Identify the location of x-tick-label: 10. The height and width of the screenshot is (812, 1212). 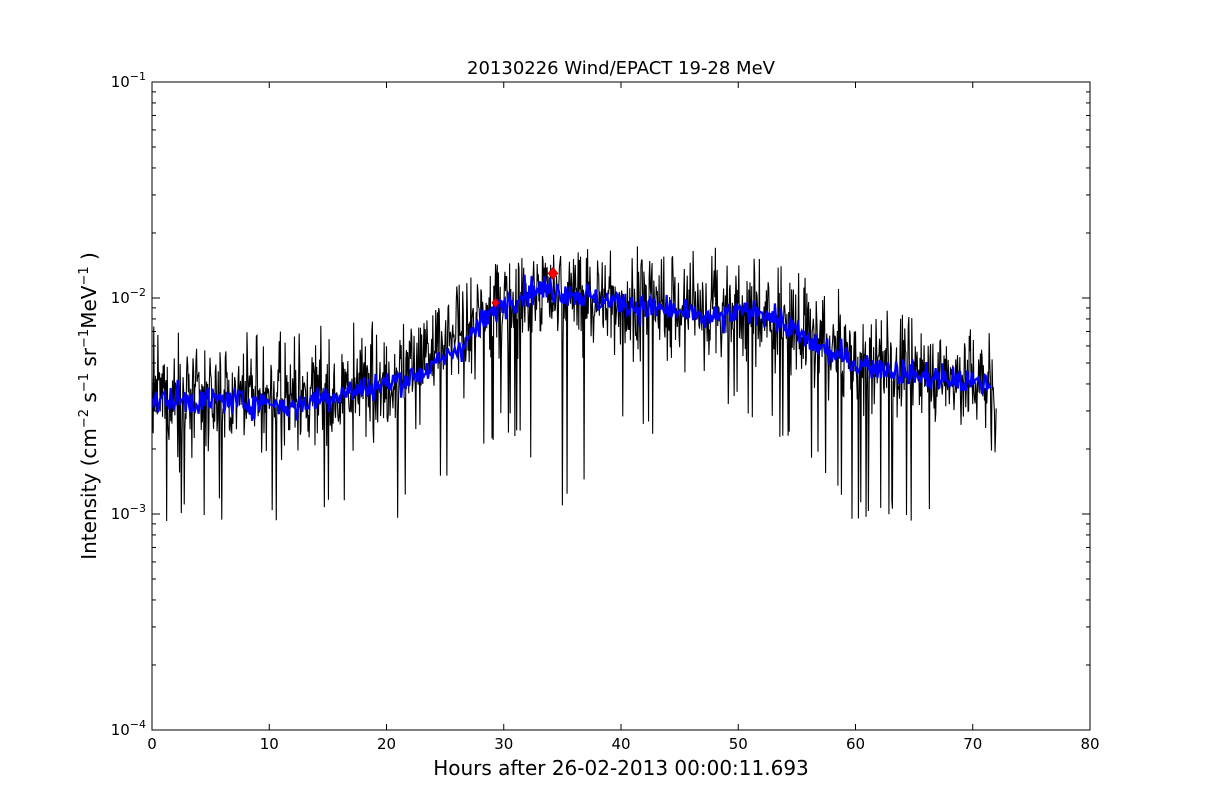
(269, 744).